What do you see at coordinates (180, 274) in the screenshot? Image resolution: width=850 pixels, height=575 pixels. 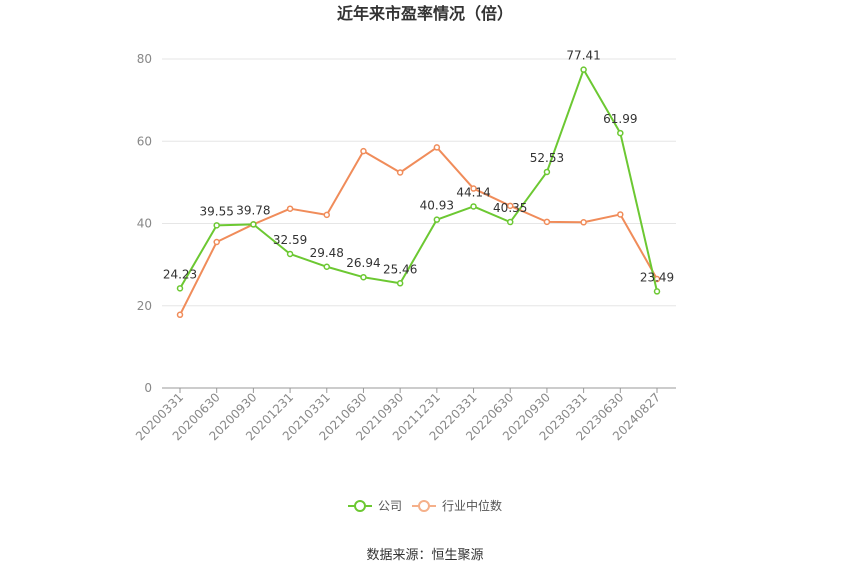 I see `company-data-label: 24.23` at bounding box center [180, 274].